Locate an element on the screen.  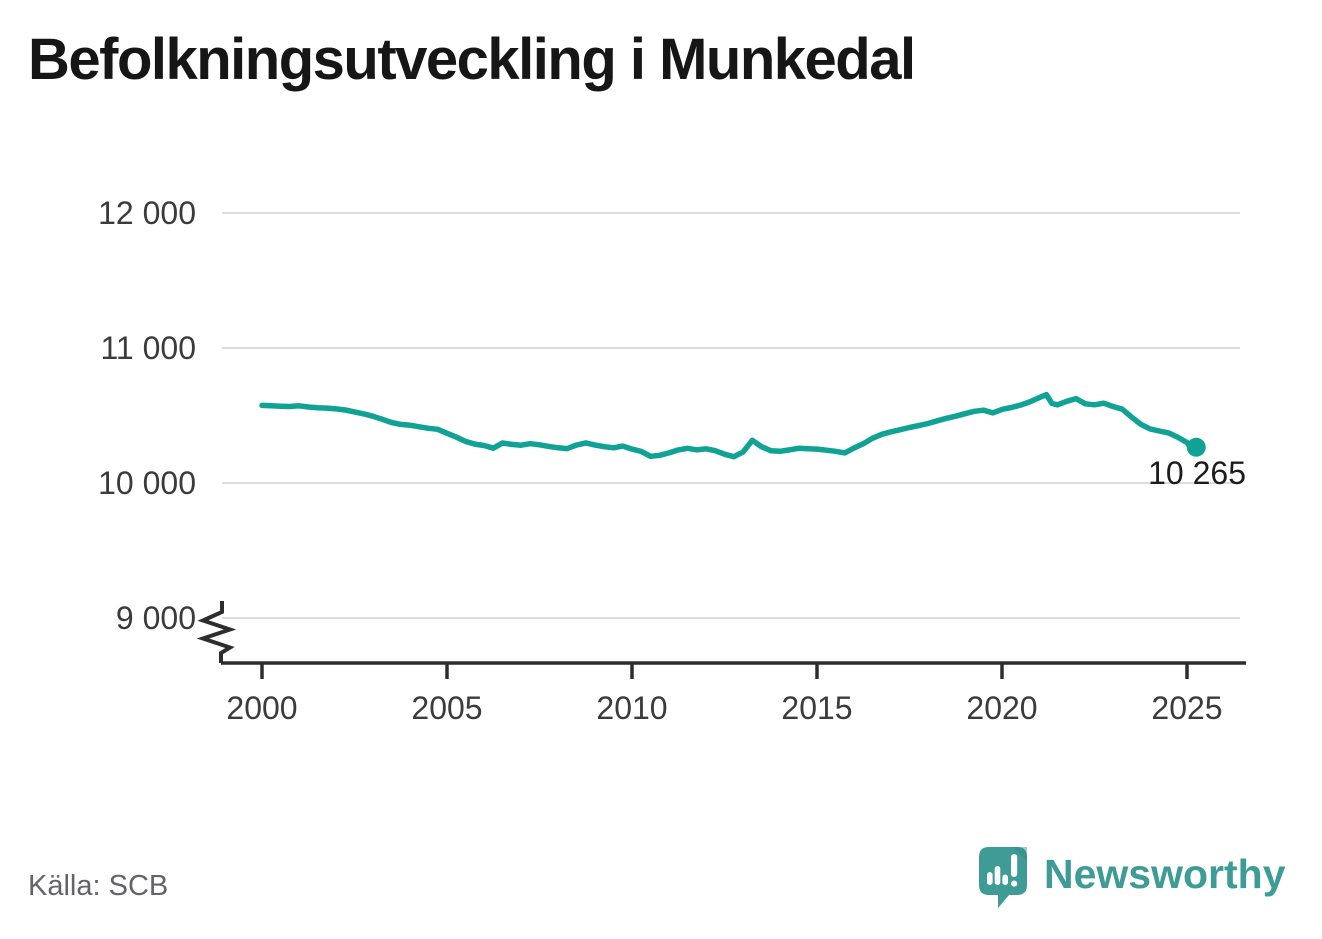
y-tick-label-10000: 10 000 is located at coordinates (147, 483).